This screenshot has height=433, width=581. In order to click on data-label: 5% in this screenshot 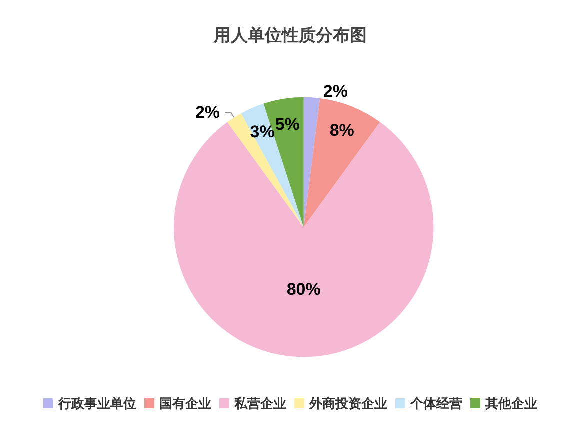, I will do `click(287, 124)`.